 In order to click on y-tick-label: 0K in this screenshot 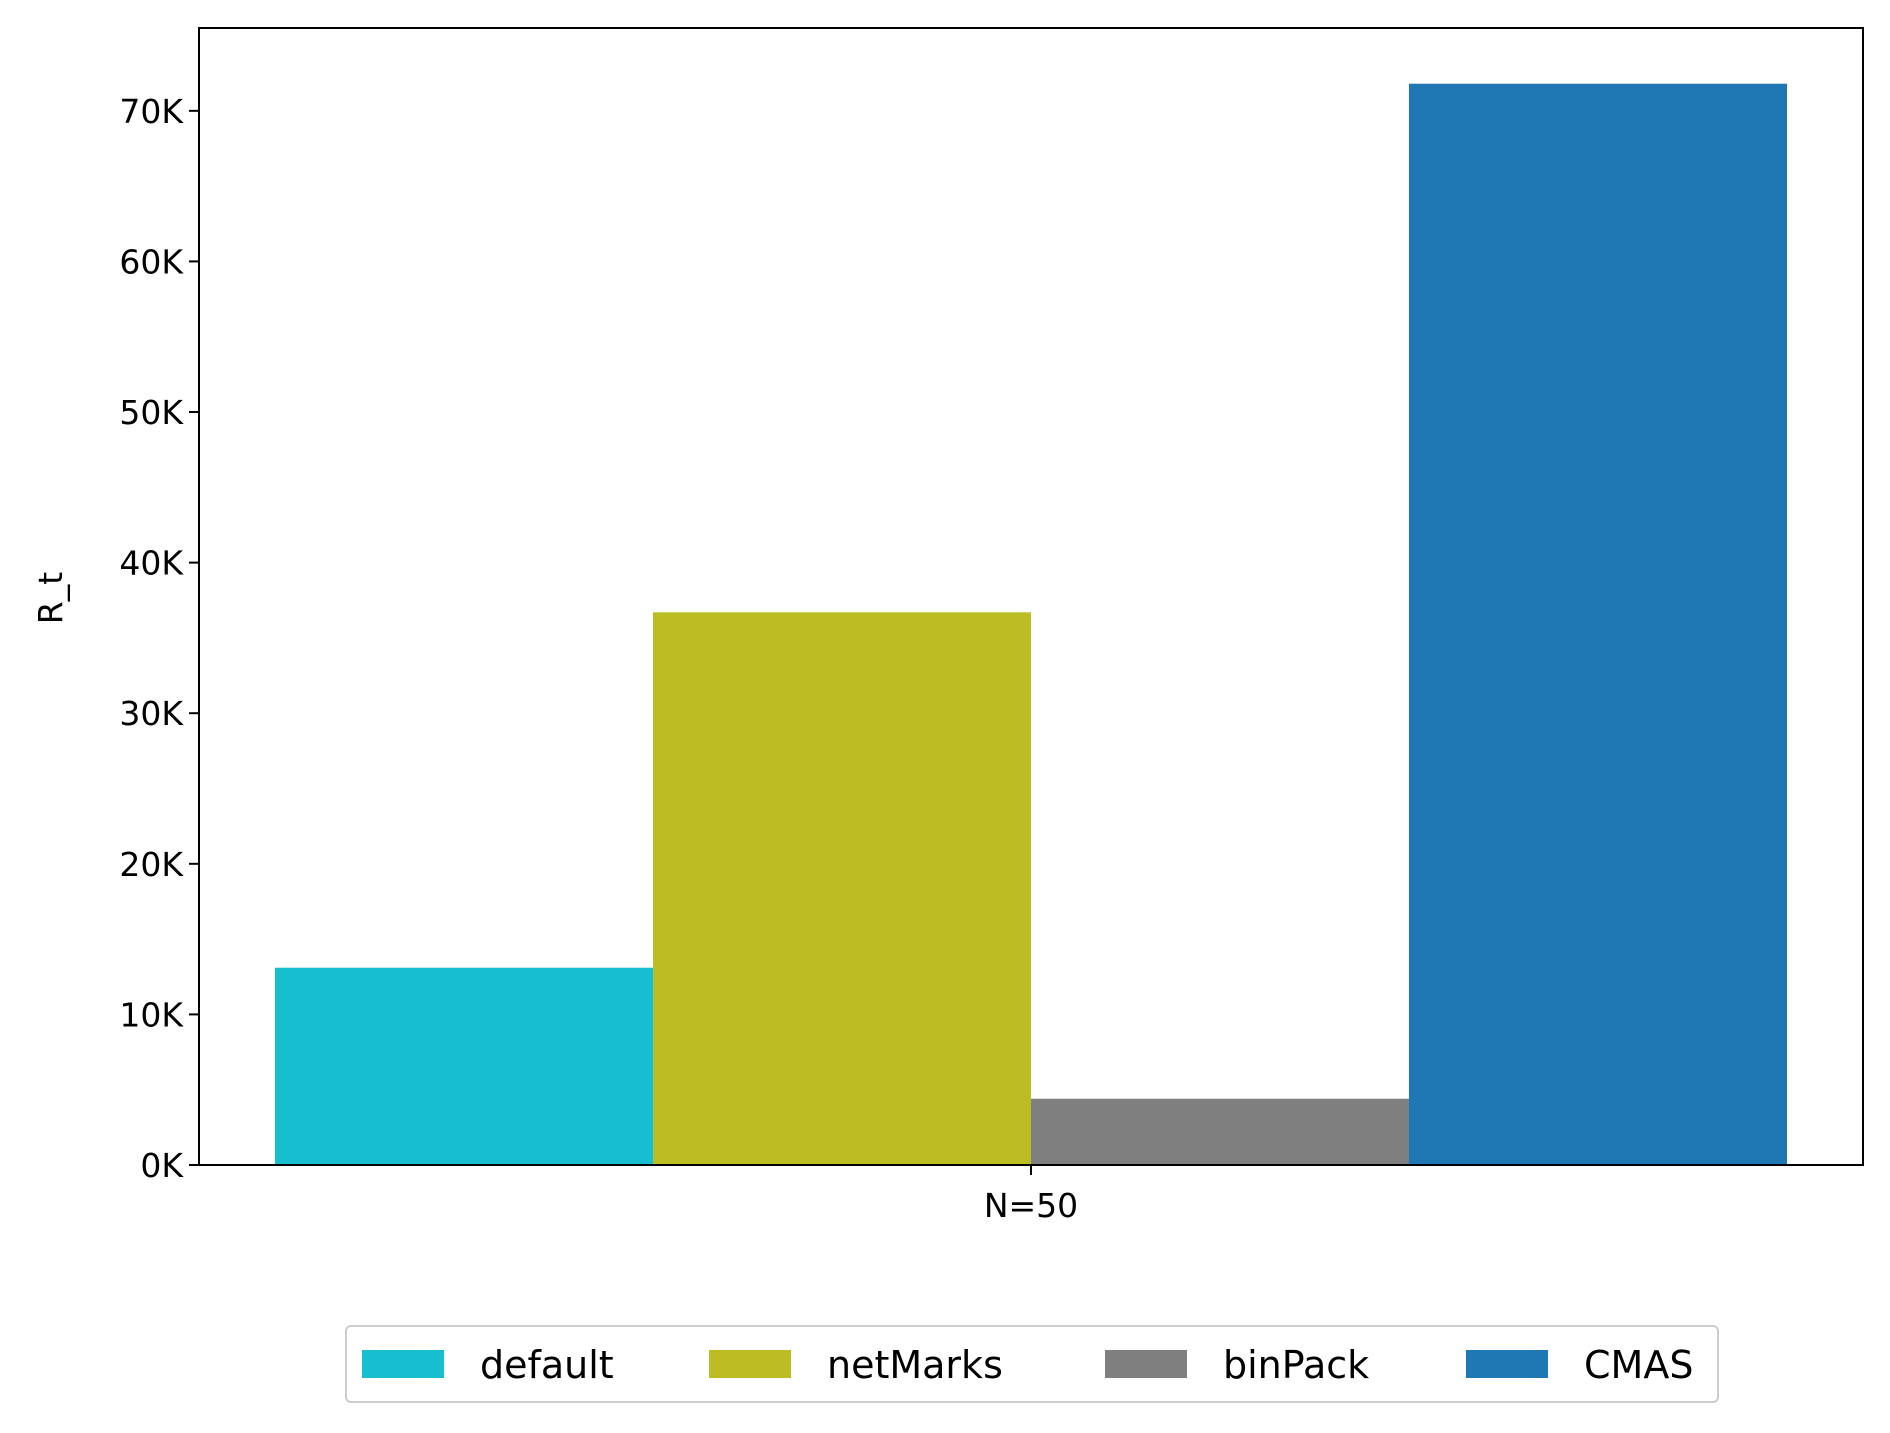, I will do `click(162, 1165)`.